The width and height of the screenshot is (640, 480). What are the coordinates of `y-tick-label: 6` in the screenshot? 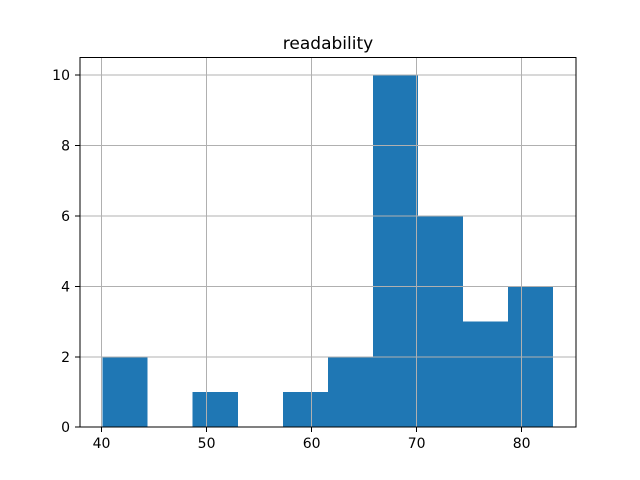 It's located at (65, 217).